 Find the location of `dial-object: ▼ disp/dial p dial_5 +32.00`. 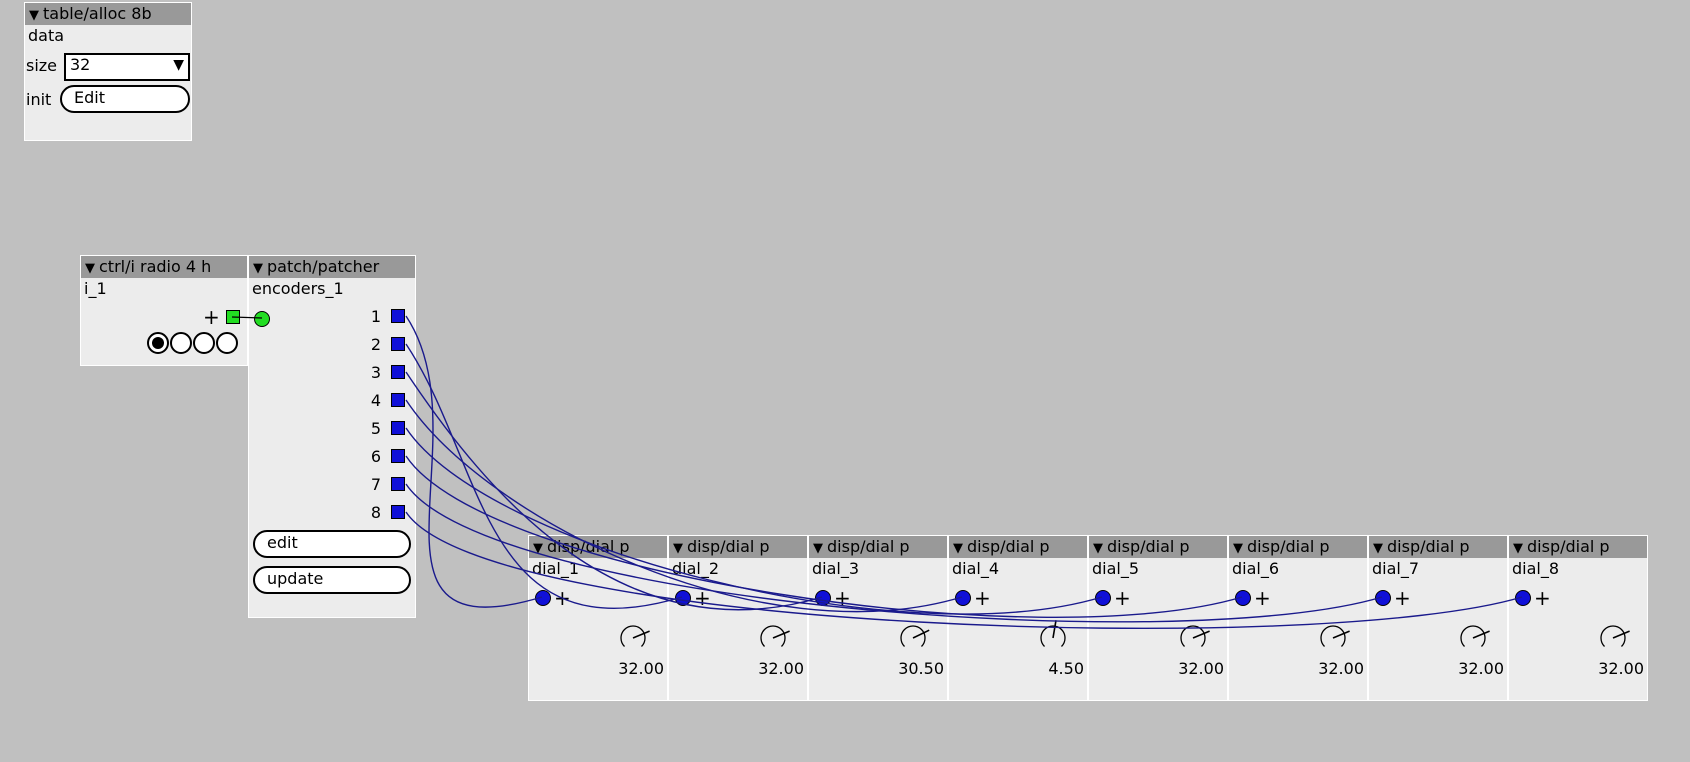

dial-object: ▼ disp/dial p dial_5 +32.00 is located at coordinates (1158, 618).